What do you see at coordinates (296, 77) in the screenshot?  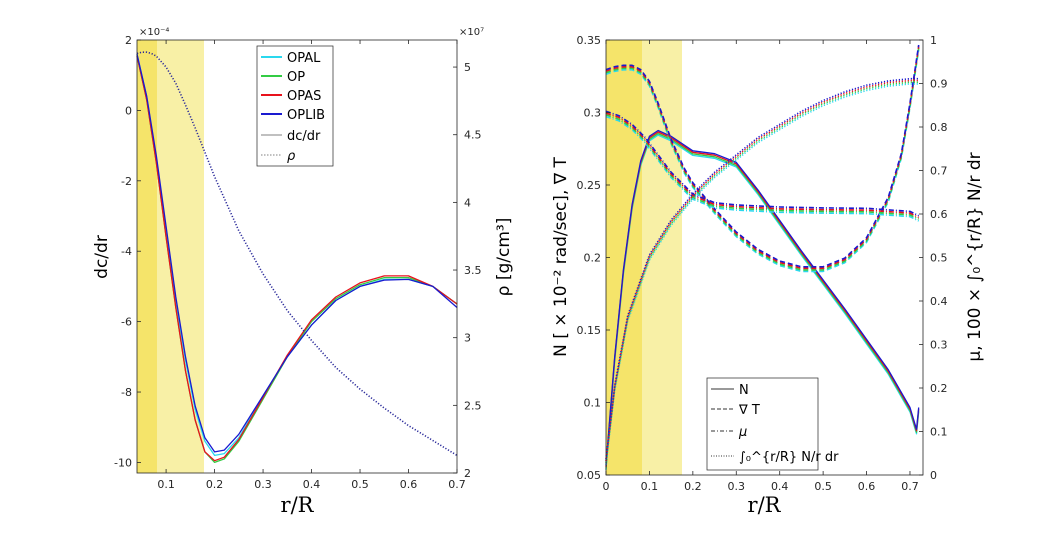 I see `legend-label-op: OP` at bounding box center [296, 77].